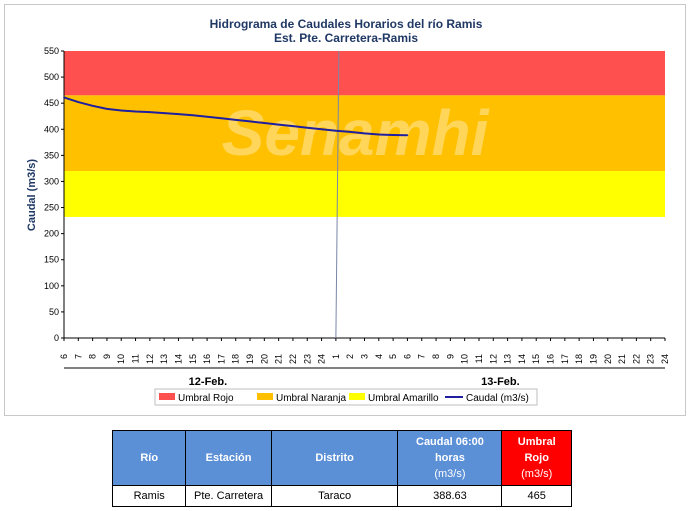  What do you see at coordinates (500, 382) in the screenshot?
I see `day-label-1: 13-Feb.` at bounding box center [500, 382].